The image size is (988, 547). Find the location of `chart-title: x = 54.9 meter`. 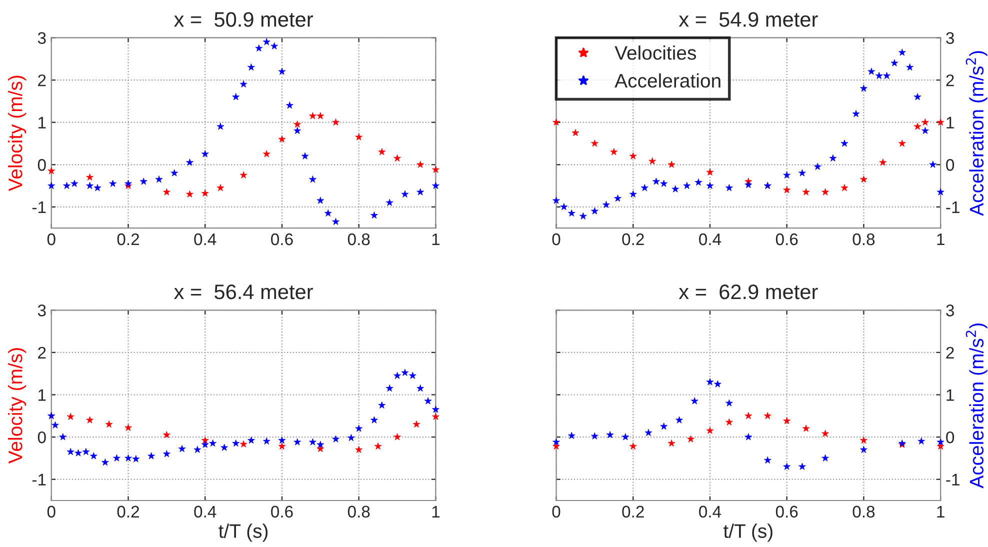

chart-title: x = 54.9 meter is located at coordinates (748, 19).